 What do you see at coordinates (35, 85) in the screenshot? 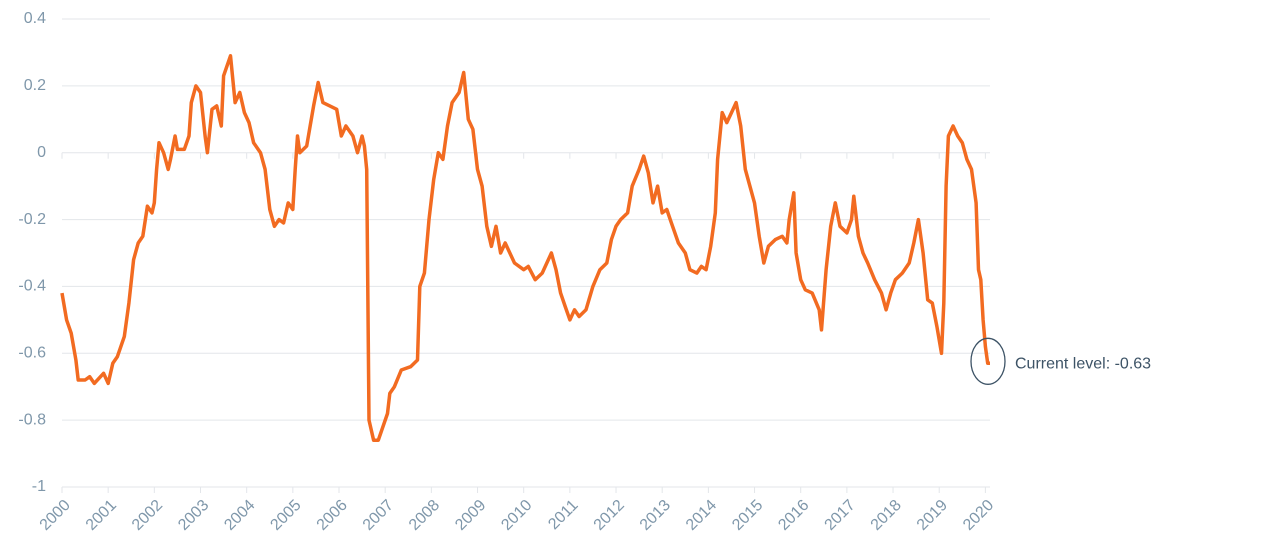
I see `y-tick-label: 0.2` at bounding box center [35, 85].